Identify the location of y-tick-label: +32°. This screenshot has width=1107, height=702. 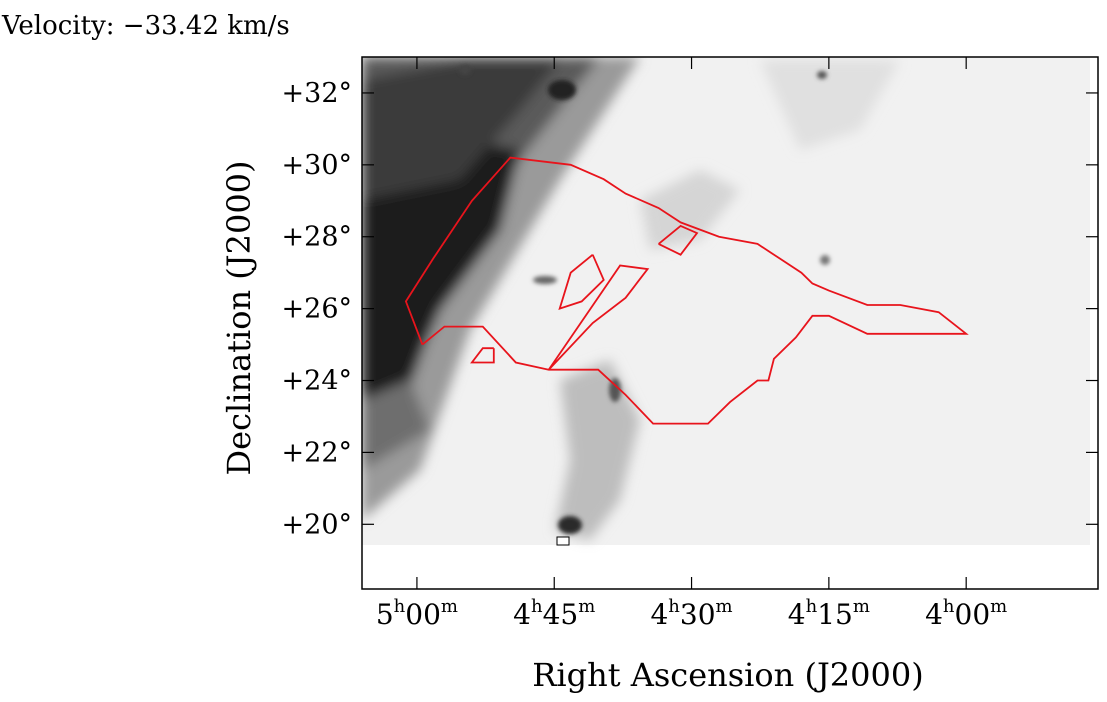
(317, 93).